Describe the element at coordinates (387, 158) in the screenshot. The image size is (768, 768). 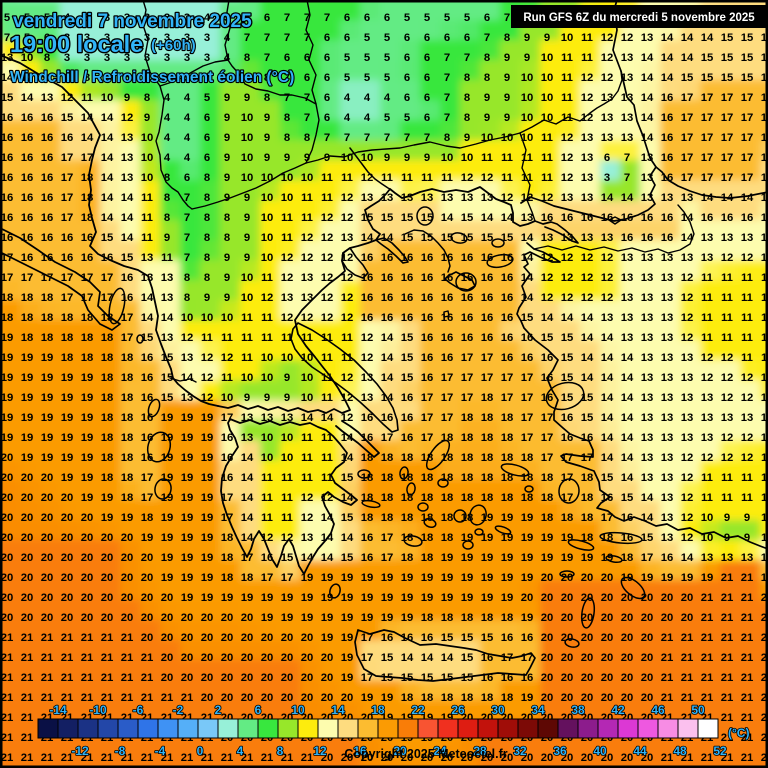
I see `svg-text: 9` at that location.